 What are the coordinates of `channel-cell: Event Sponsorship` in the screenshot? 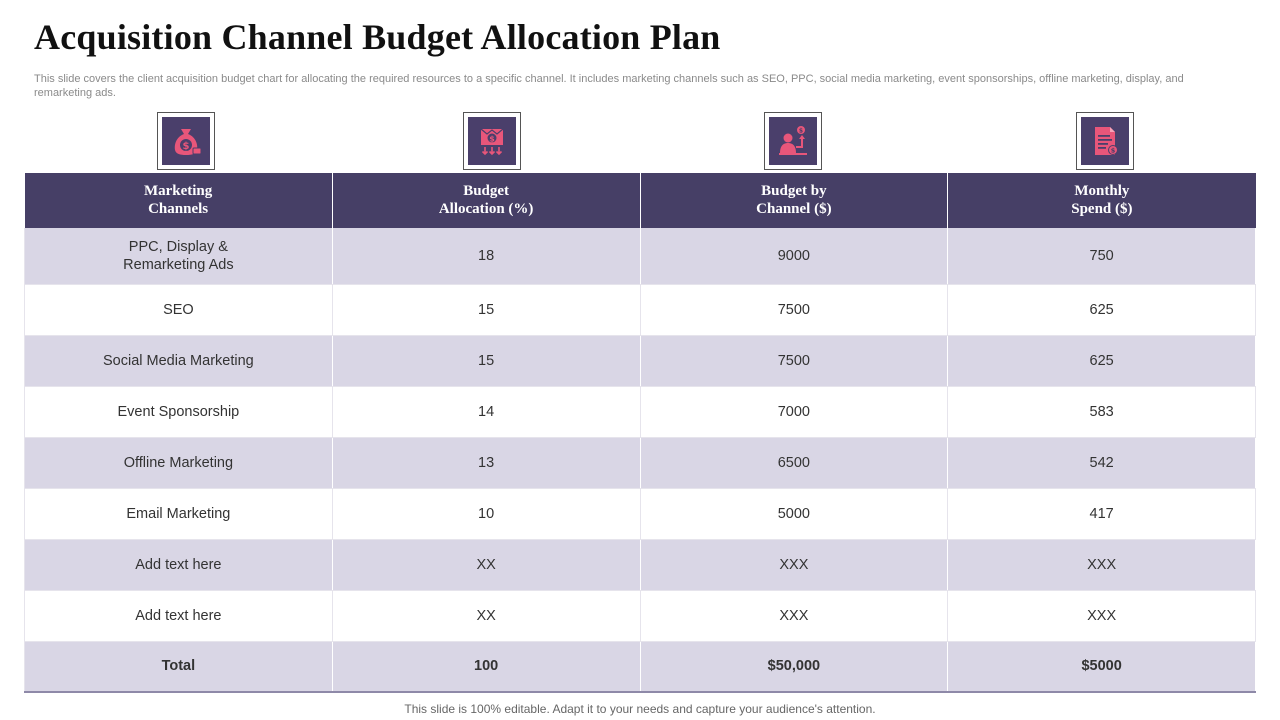 It's located at (178, 412).